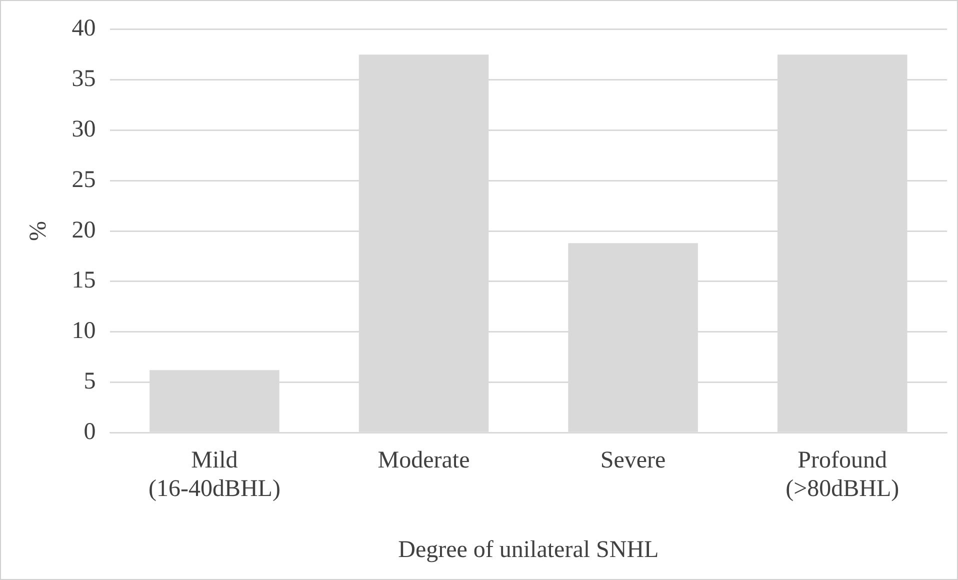  Describe the element at coordinates (84, 281) in the screenshot. I see `y-tick-label: 15` at that location.